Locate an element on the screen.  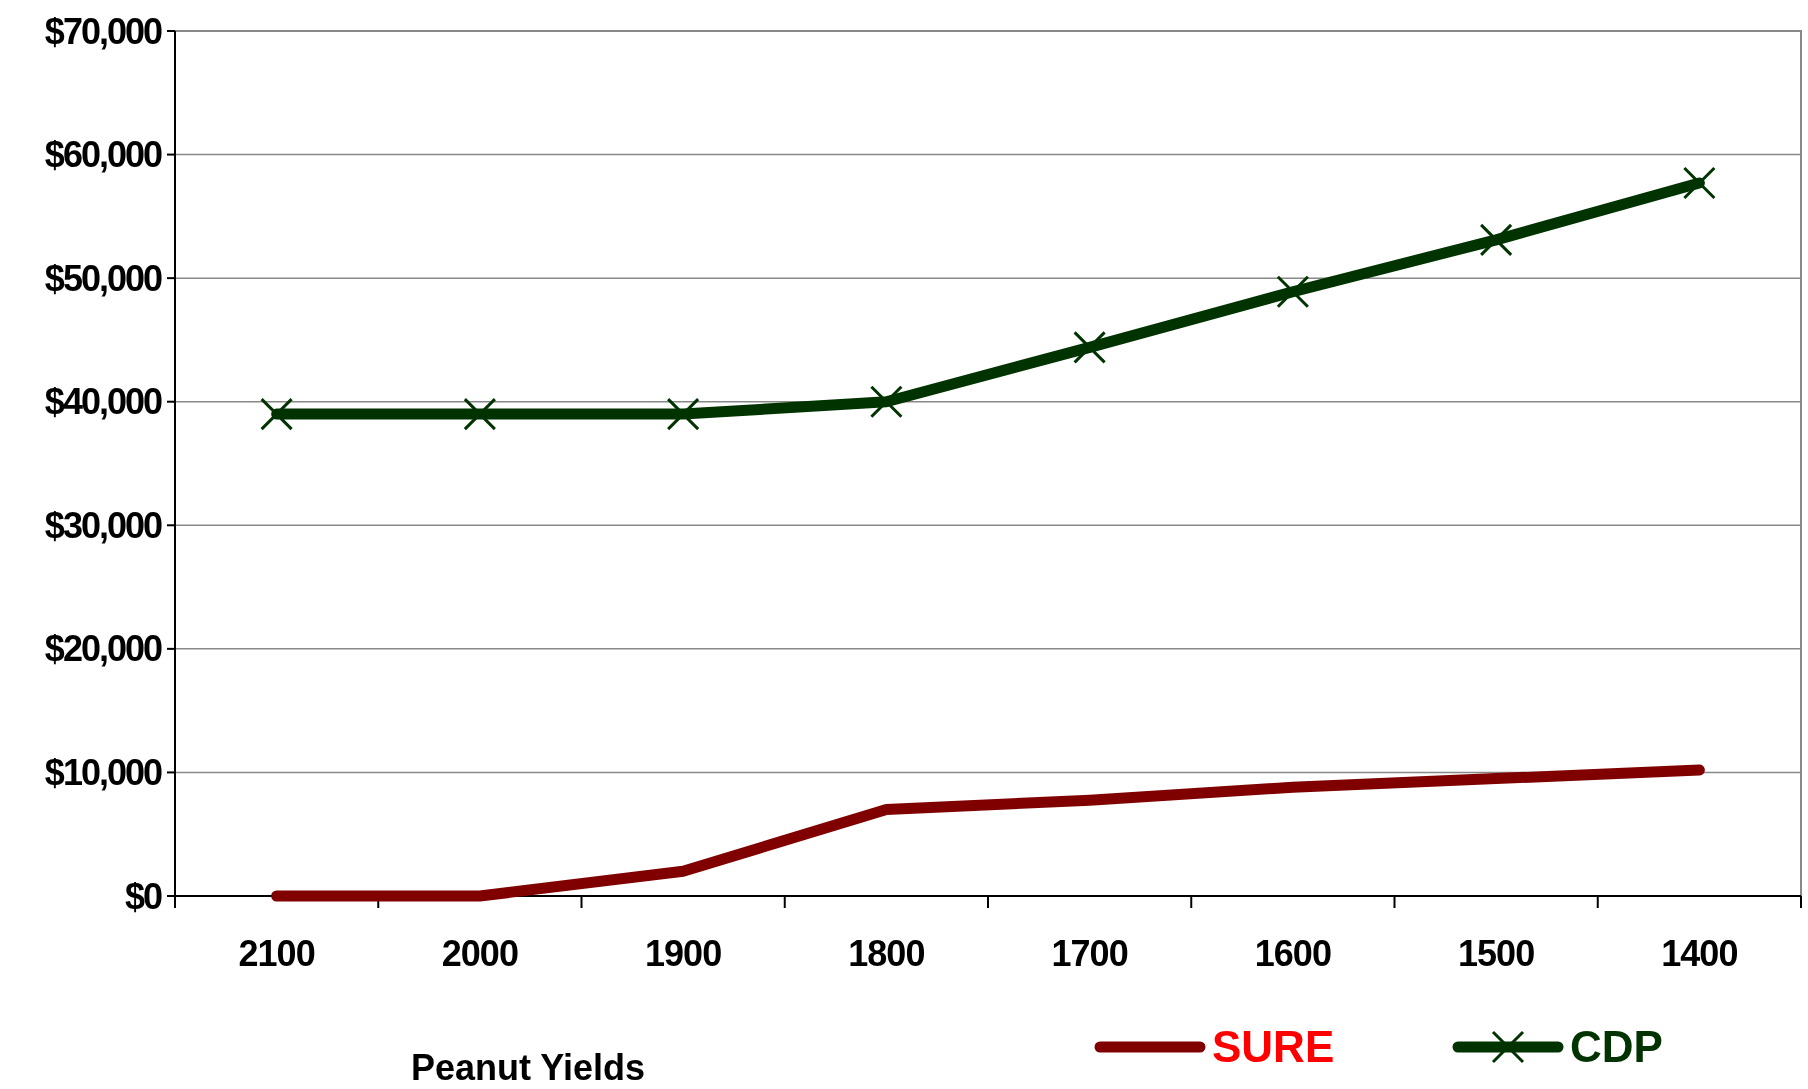
y-tick-label: $20,000 is located at coordinates (103, 649).